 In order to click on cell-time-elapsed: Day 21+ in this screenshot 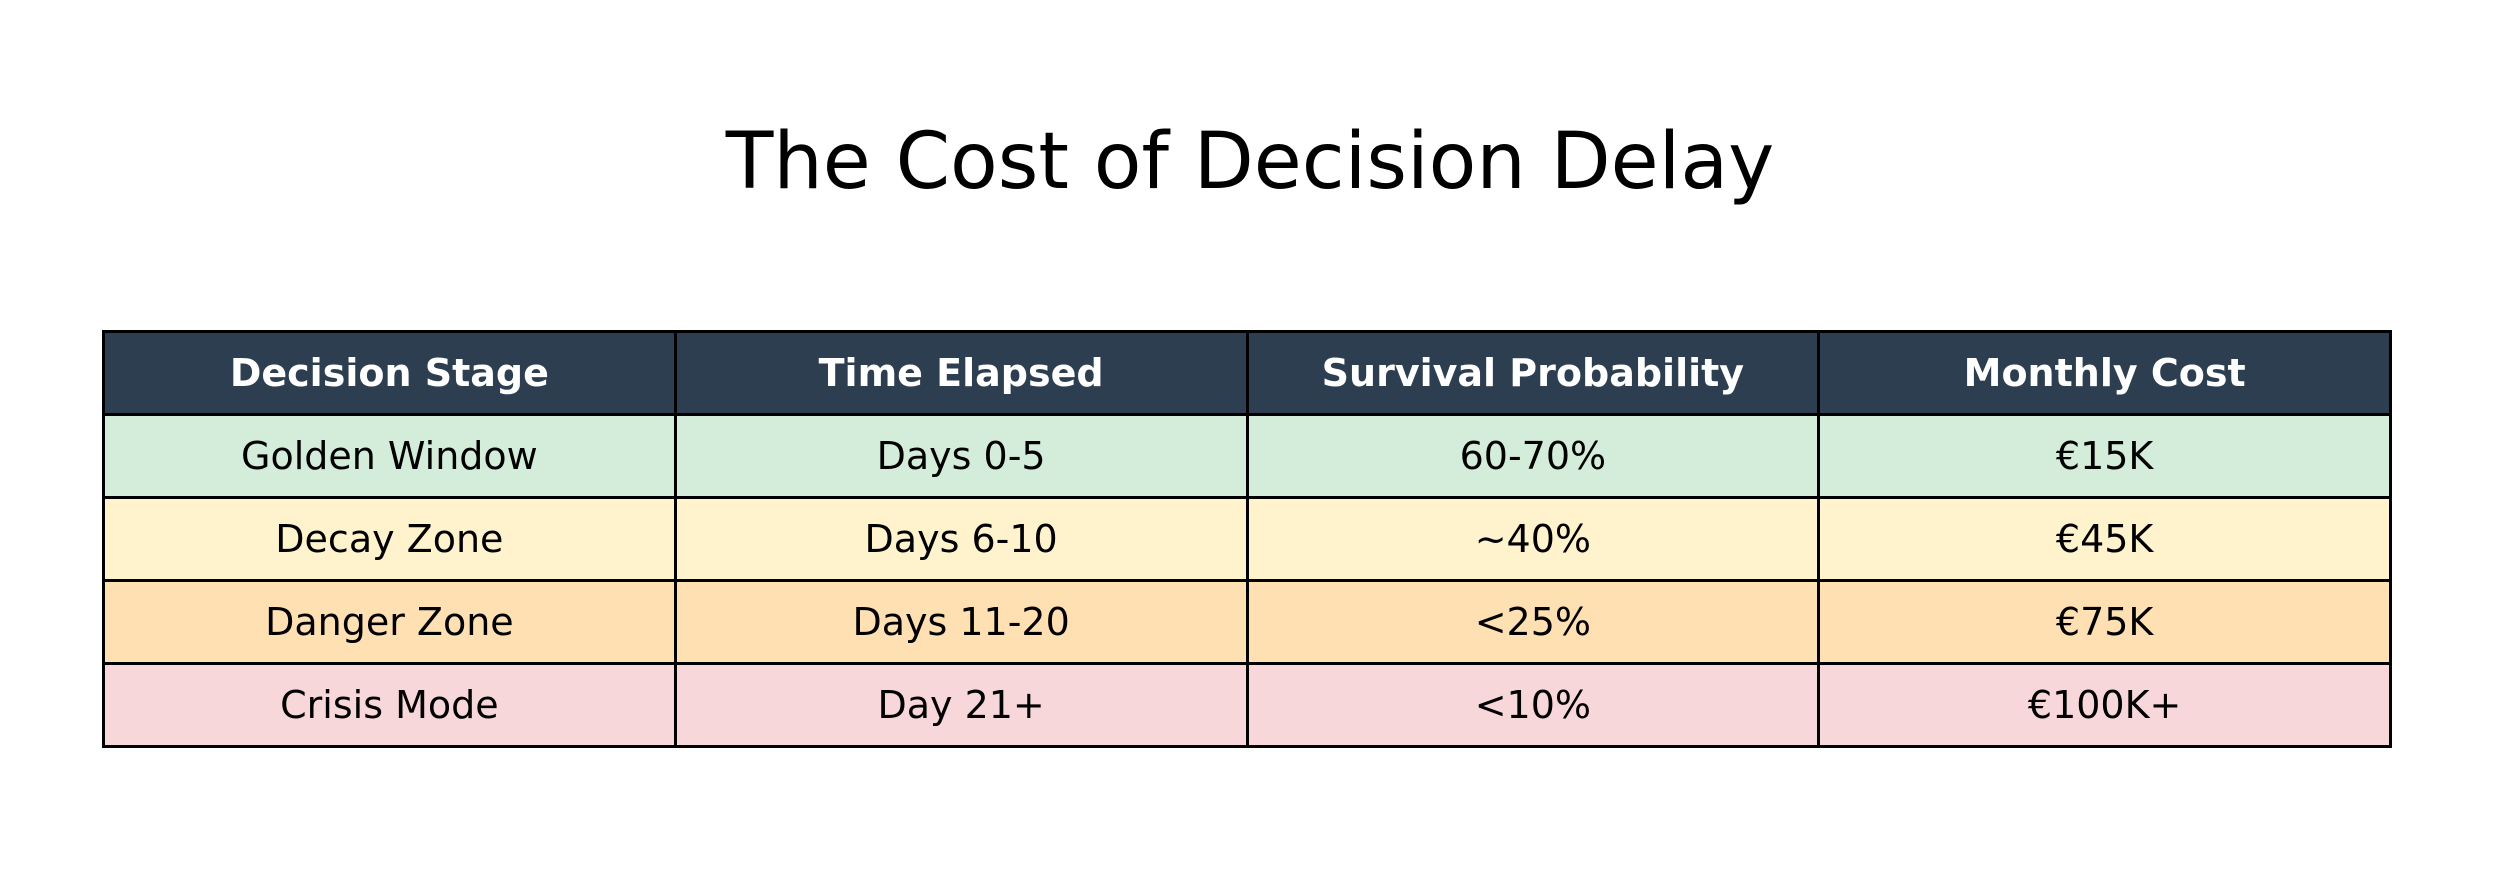, I will do `click(961, 705)`.